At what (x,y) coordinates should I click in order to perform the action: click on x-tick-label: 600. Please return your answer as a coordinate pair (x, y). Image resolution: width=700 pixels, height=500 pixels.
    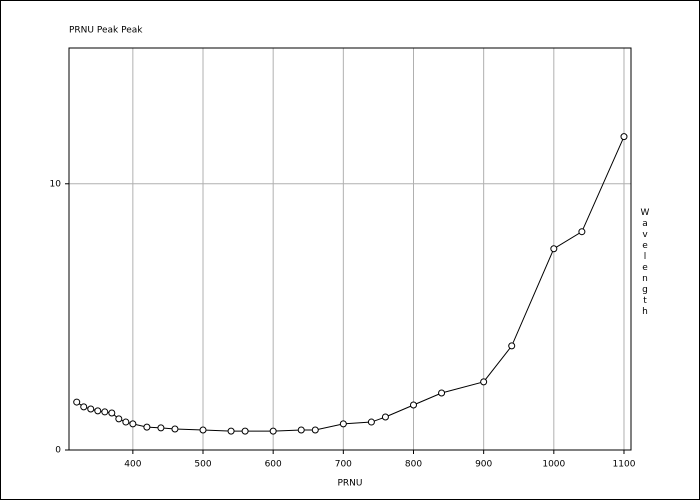
    Looking at the image, I should click on (273, 465).